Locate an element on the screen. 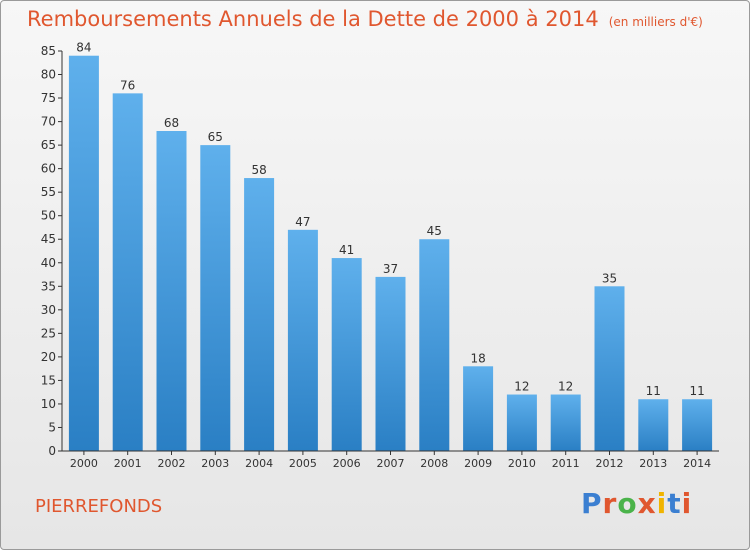 This screenshot has height=550, width=750. proxiti-logo: Proxiti is located at coordinates (636, 503).